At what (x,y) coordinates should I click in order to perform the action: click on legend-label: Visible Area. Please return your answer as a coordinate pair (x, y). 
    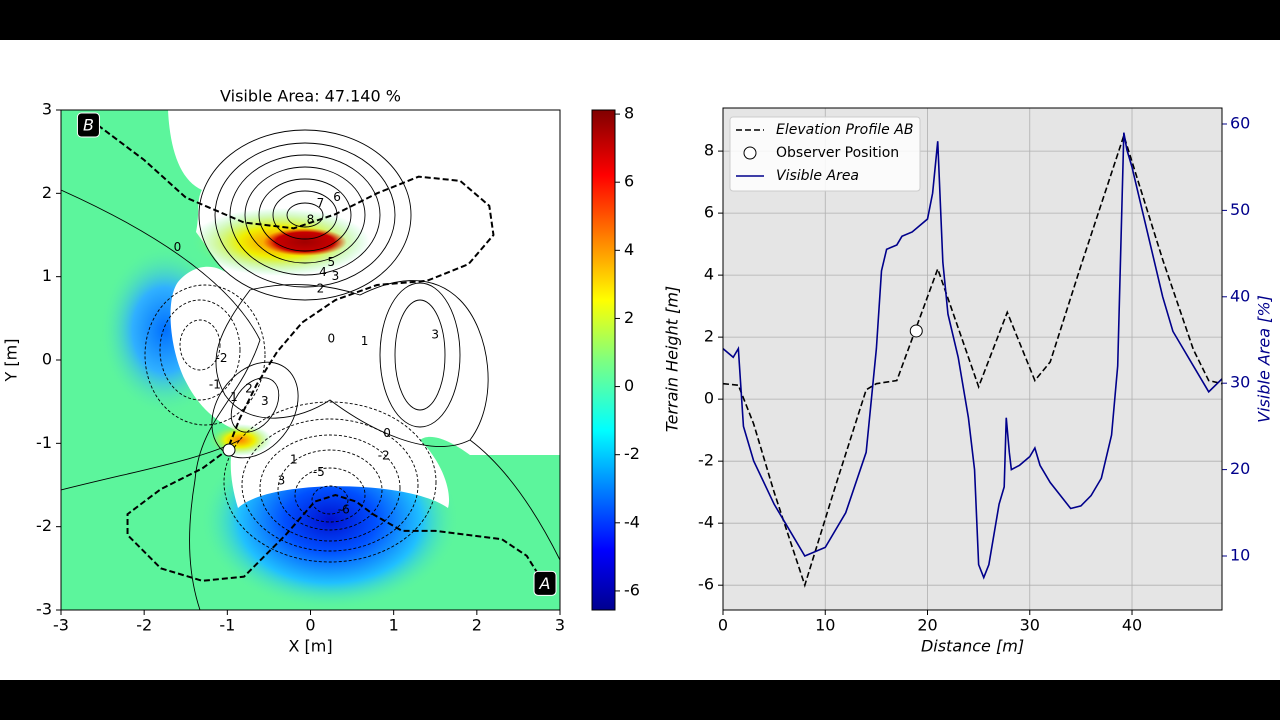
    Looking at the image, I should click on (817, 176).